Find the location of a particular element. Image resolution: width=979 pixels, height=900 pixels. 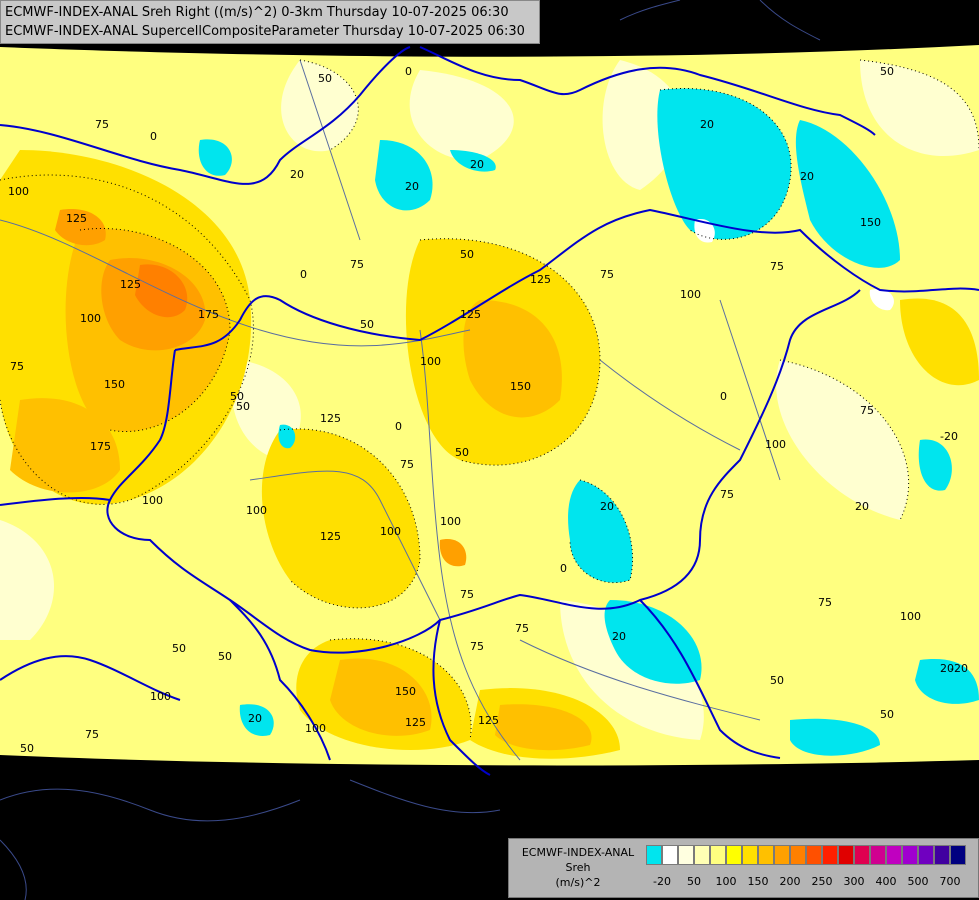

contour-label: 175 is located at coordinates (208, 314).